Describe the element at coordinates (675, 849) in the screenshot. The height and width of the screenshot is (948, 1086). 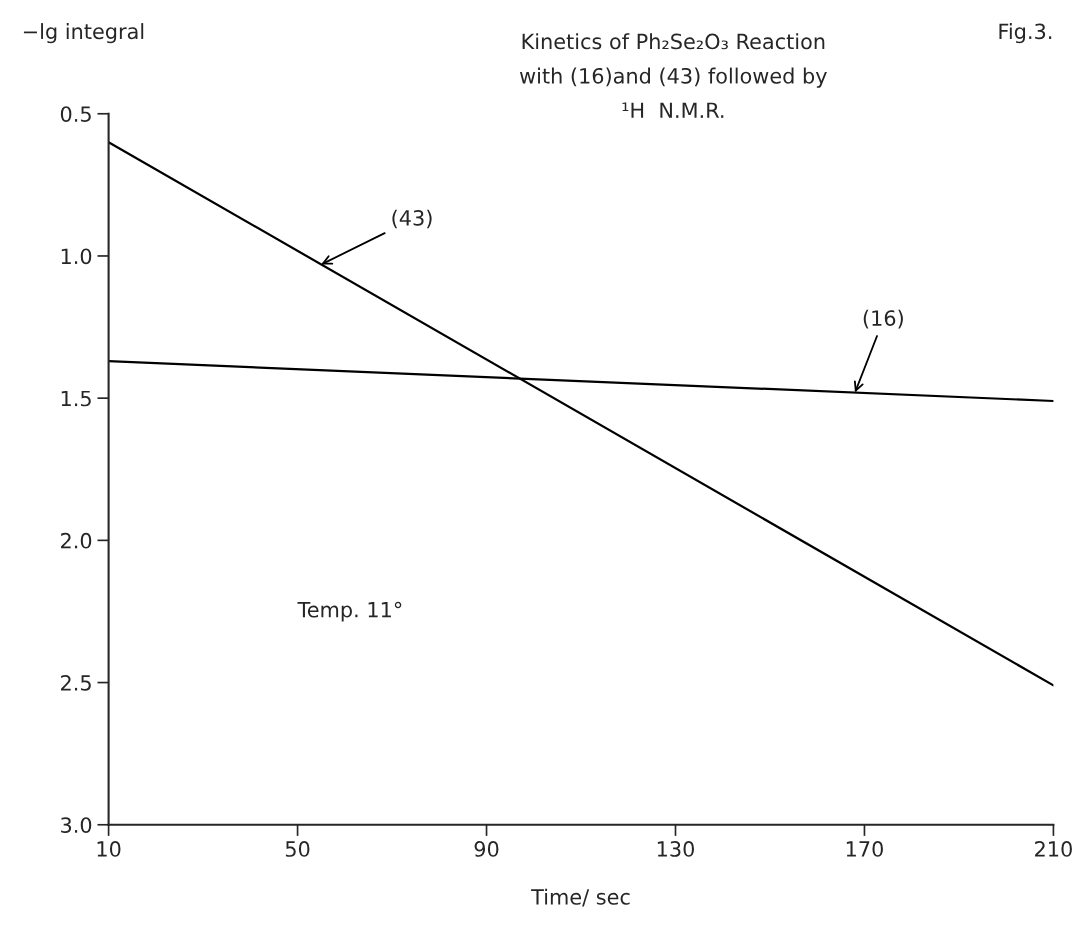
I see `x-tick-label: 130` at that location.